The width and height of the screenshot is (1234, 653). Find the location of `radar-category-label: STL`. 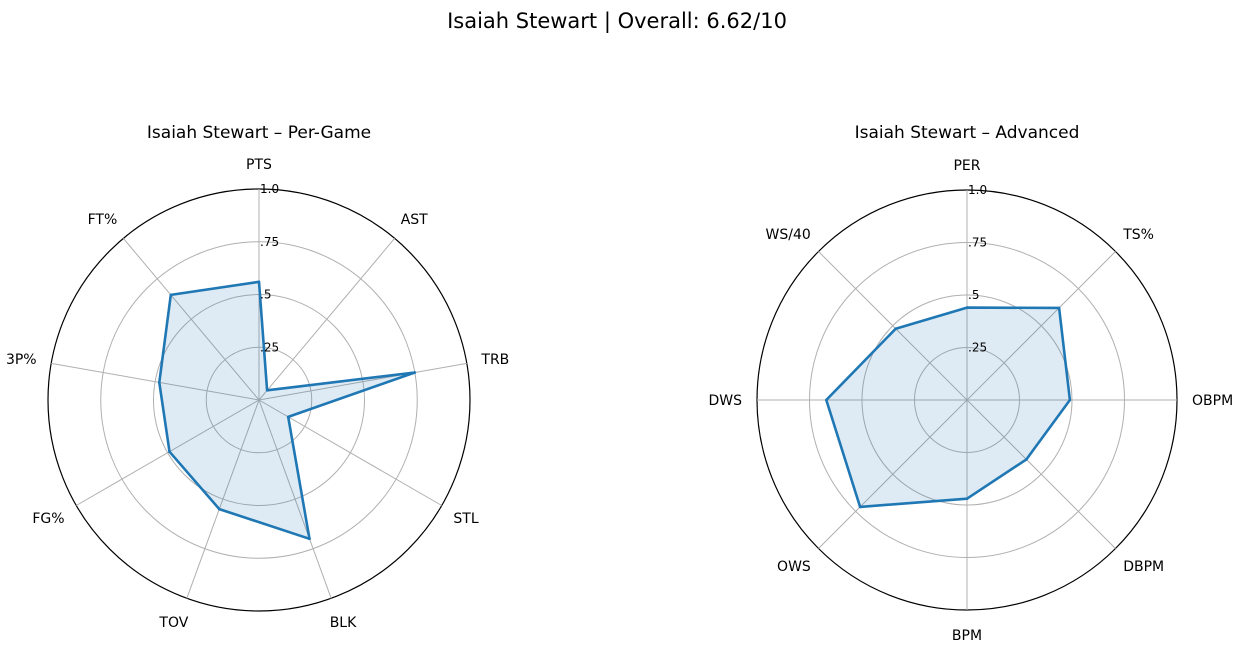

radar-category-label: STL is located at coordinates (465, 519).